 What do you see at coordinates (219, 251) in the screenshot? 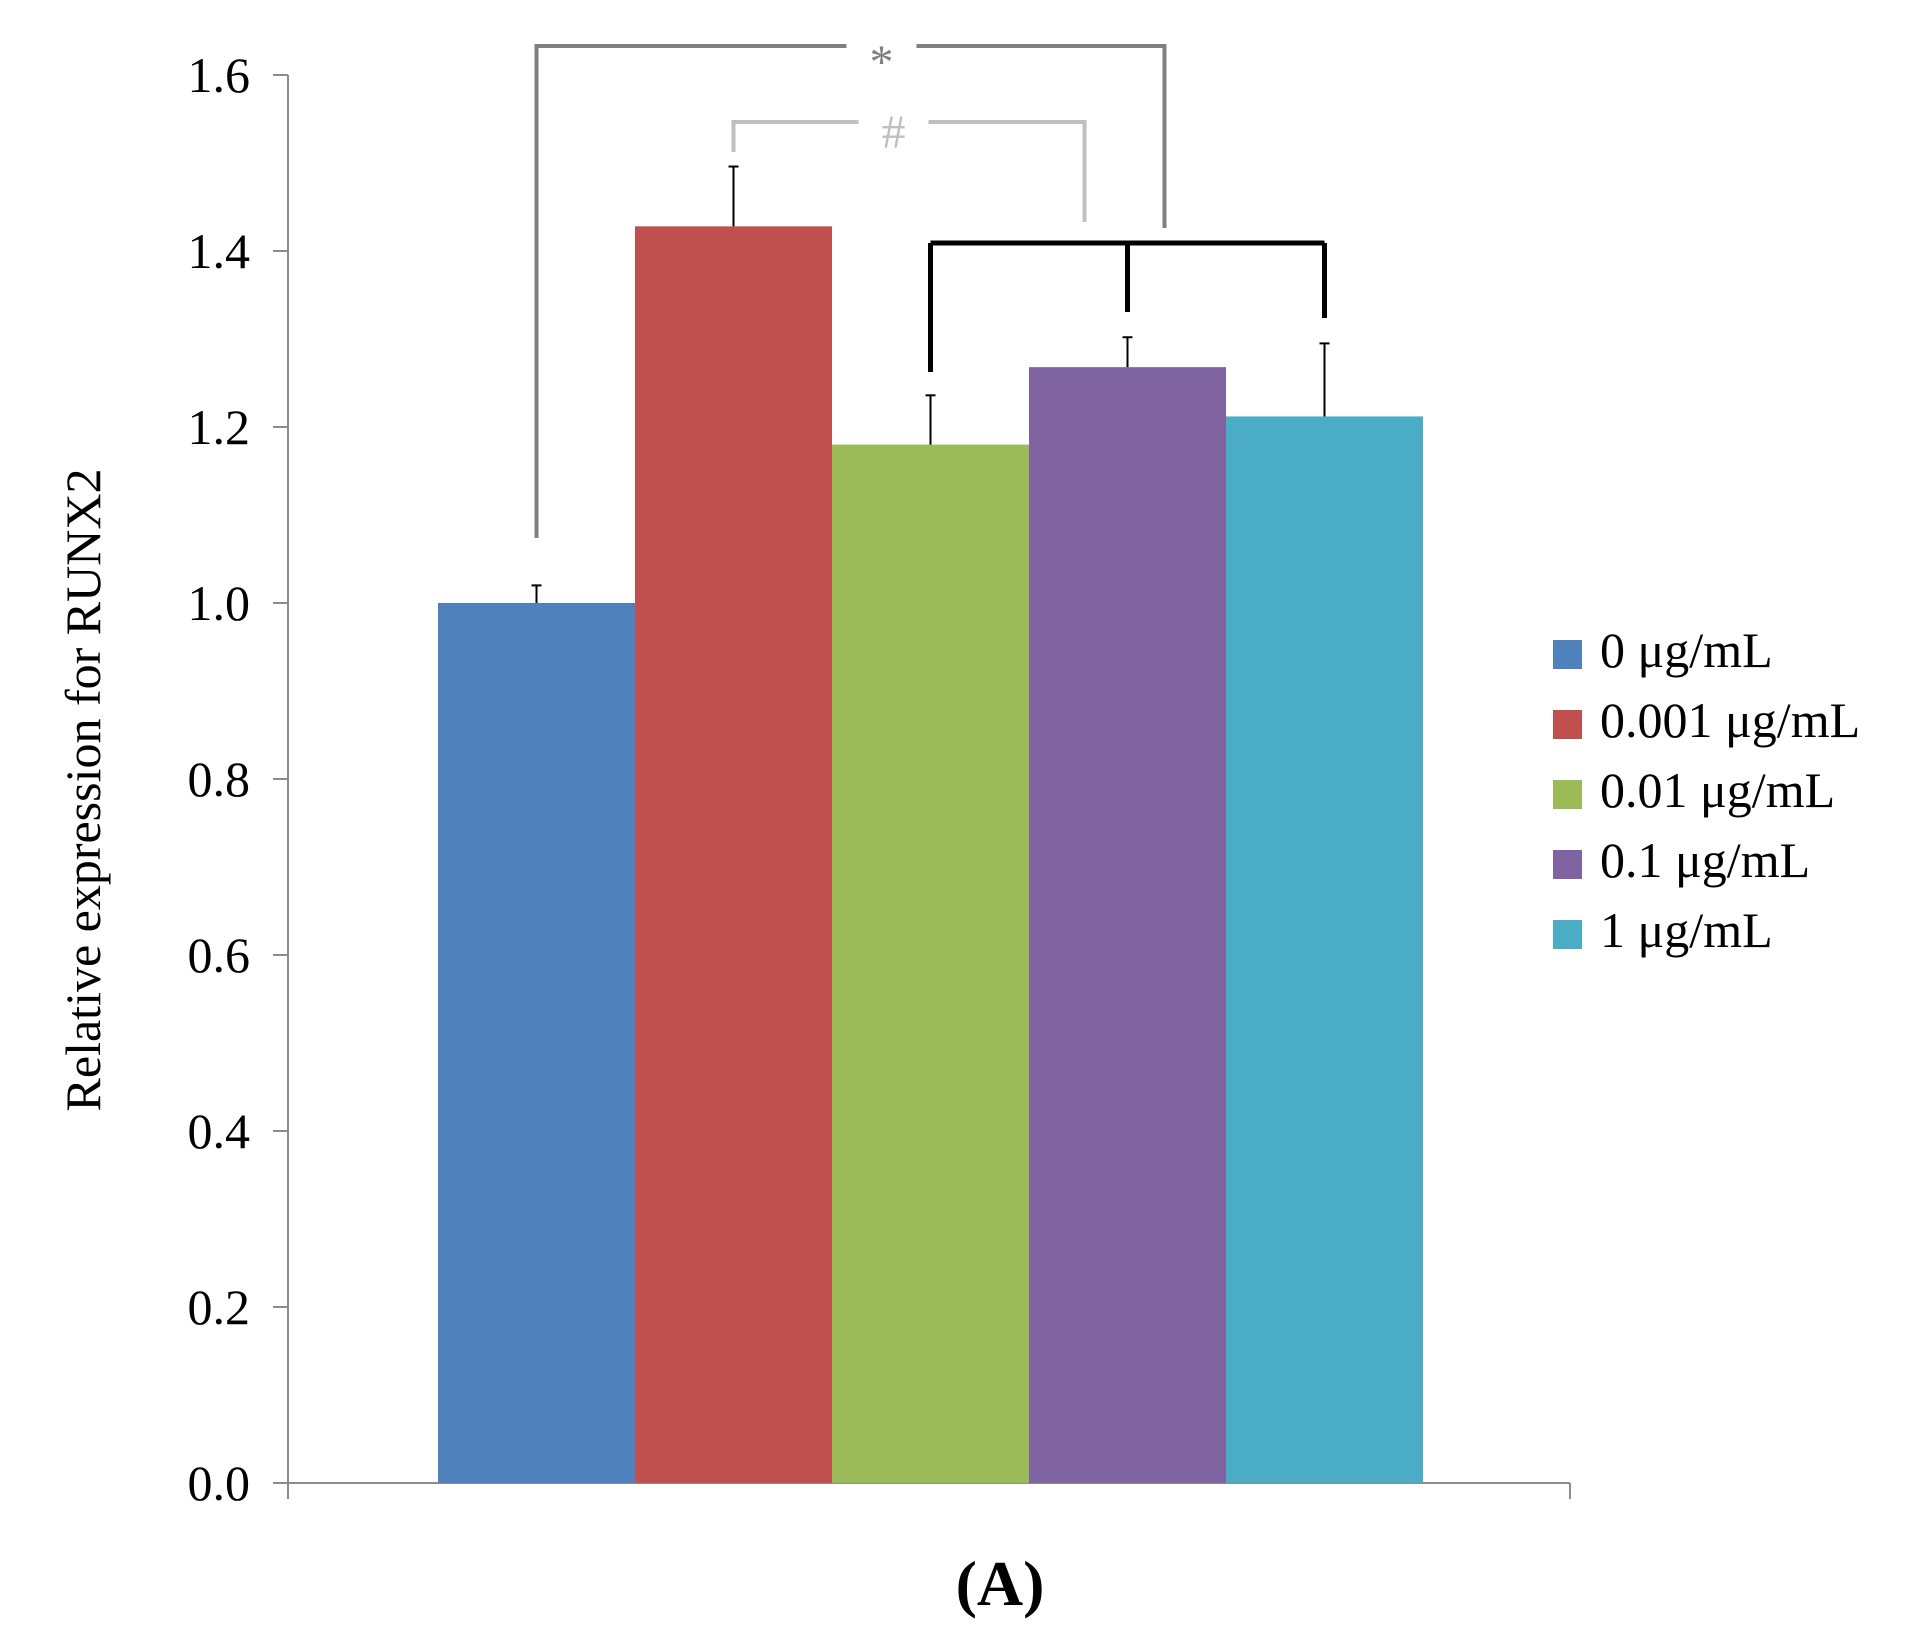
I see `y-tick-label: 1.4` at bounding box center [219, 251].